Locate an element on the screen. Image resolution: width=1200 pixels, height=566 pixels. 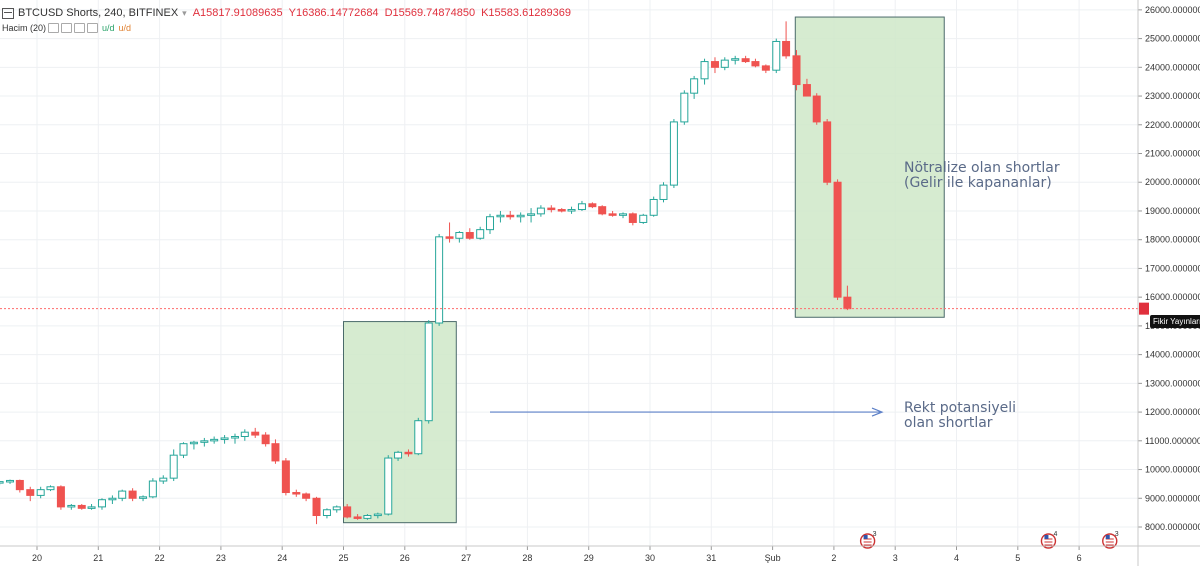
y-tick-label: 19000.00000000 is located at coordinates (1172, 211).